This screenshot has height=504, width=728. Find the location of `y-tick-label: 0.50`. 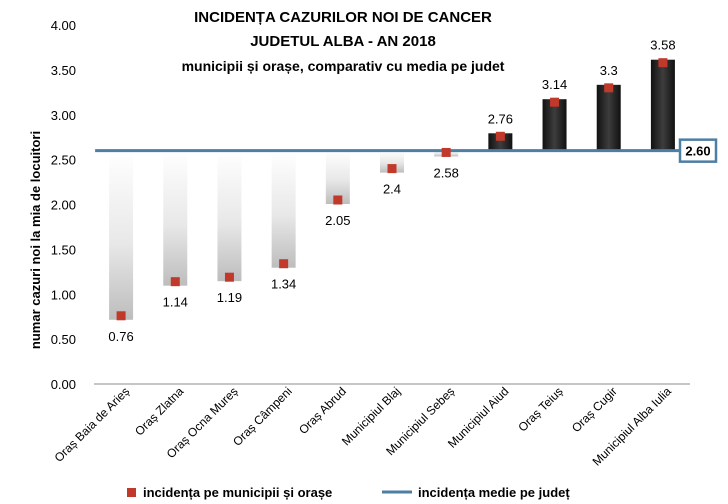

y-tick-label: 0.50 is located at coordinates (63, 339).